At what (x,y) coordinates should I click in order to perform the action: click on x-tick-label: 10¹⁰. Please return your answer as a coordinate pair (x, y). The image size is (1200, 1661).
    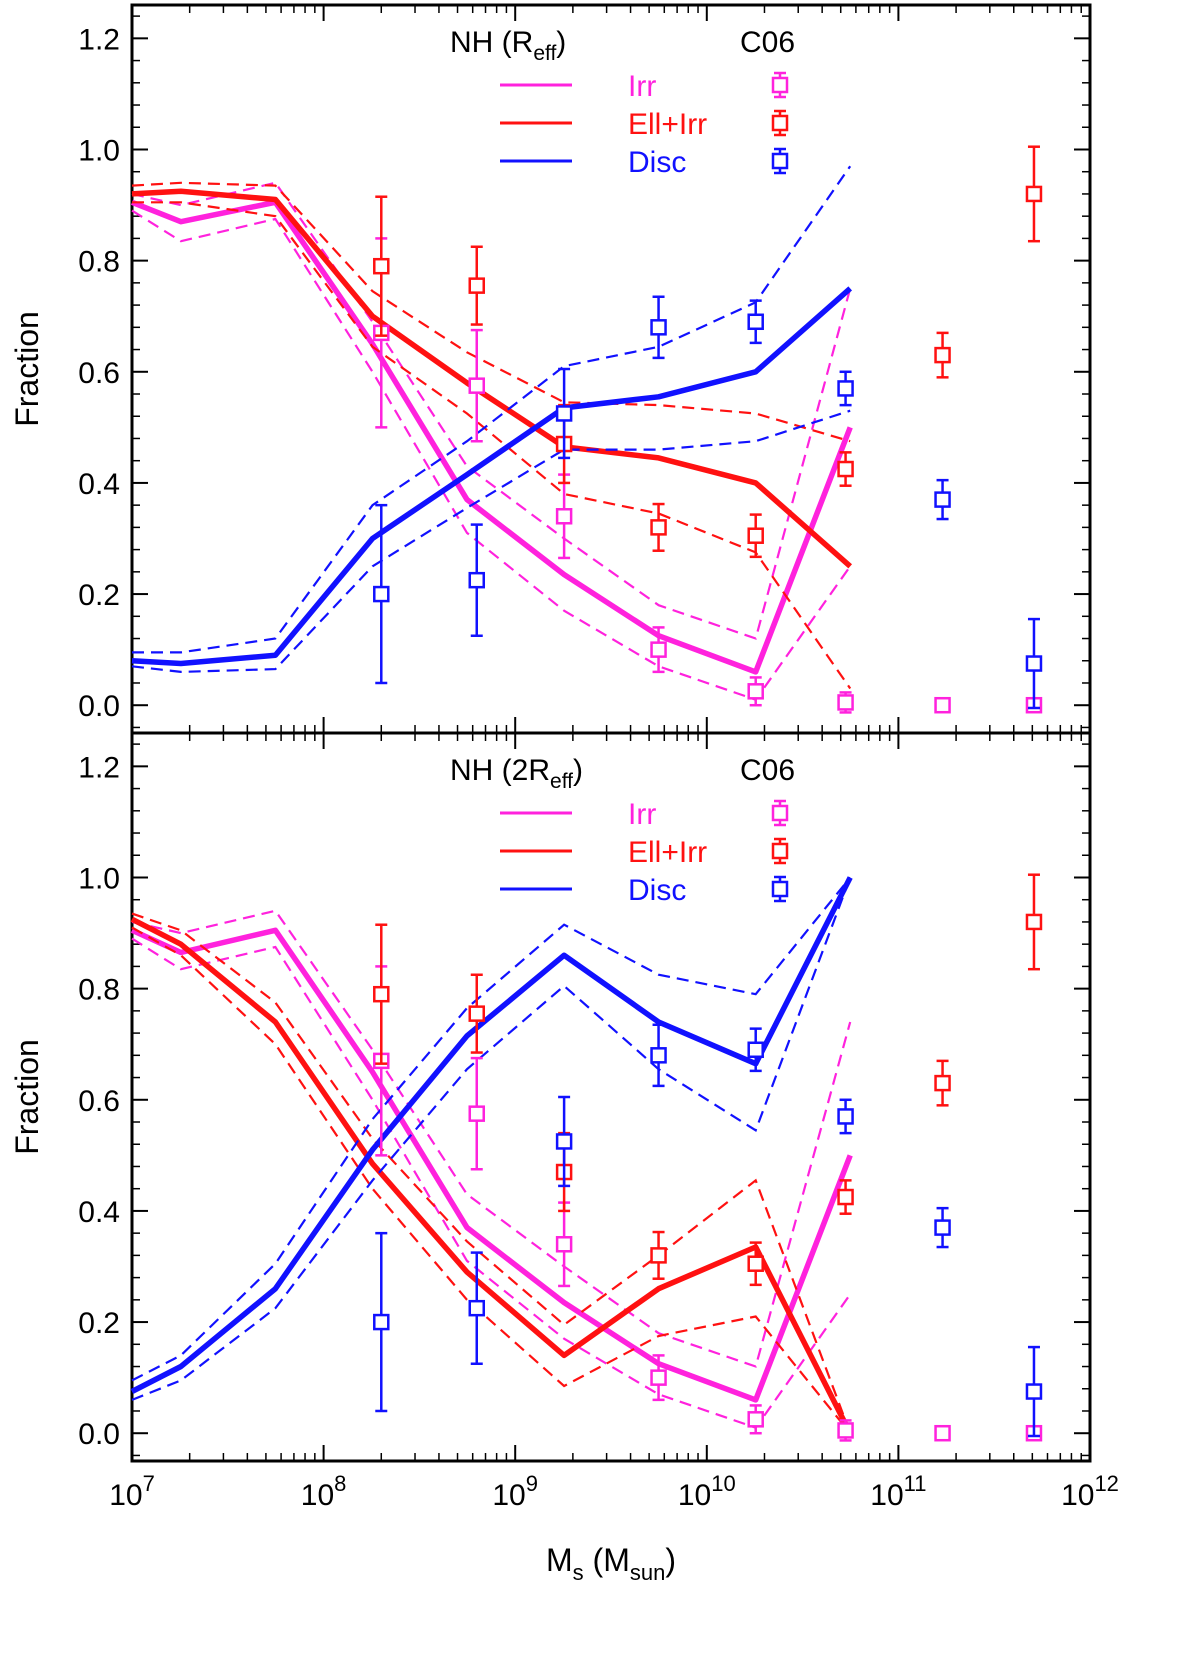
    Looking at the image, I should click on (707, 1491).